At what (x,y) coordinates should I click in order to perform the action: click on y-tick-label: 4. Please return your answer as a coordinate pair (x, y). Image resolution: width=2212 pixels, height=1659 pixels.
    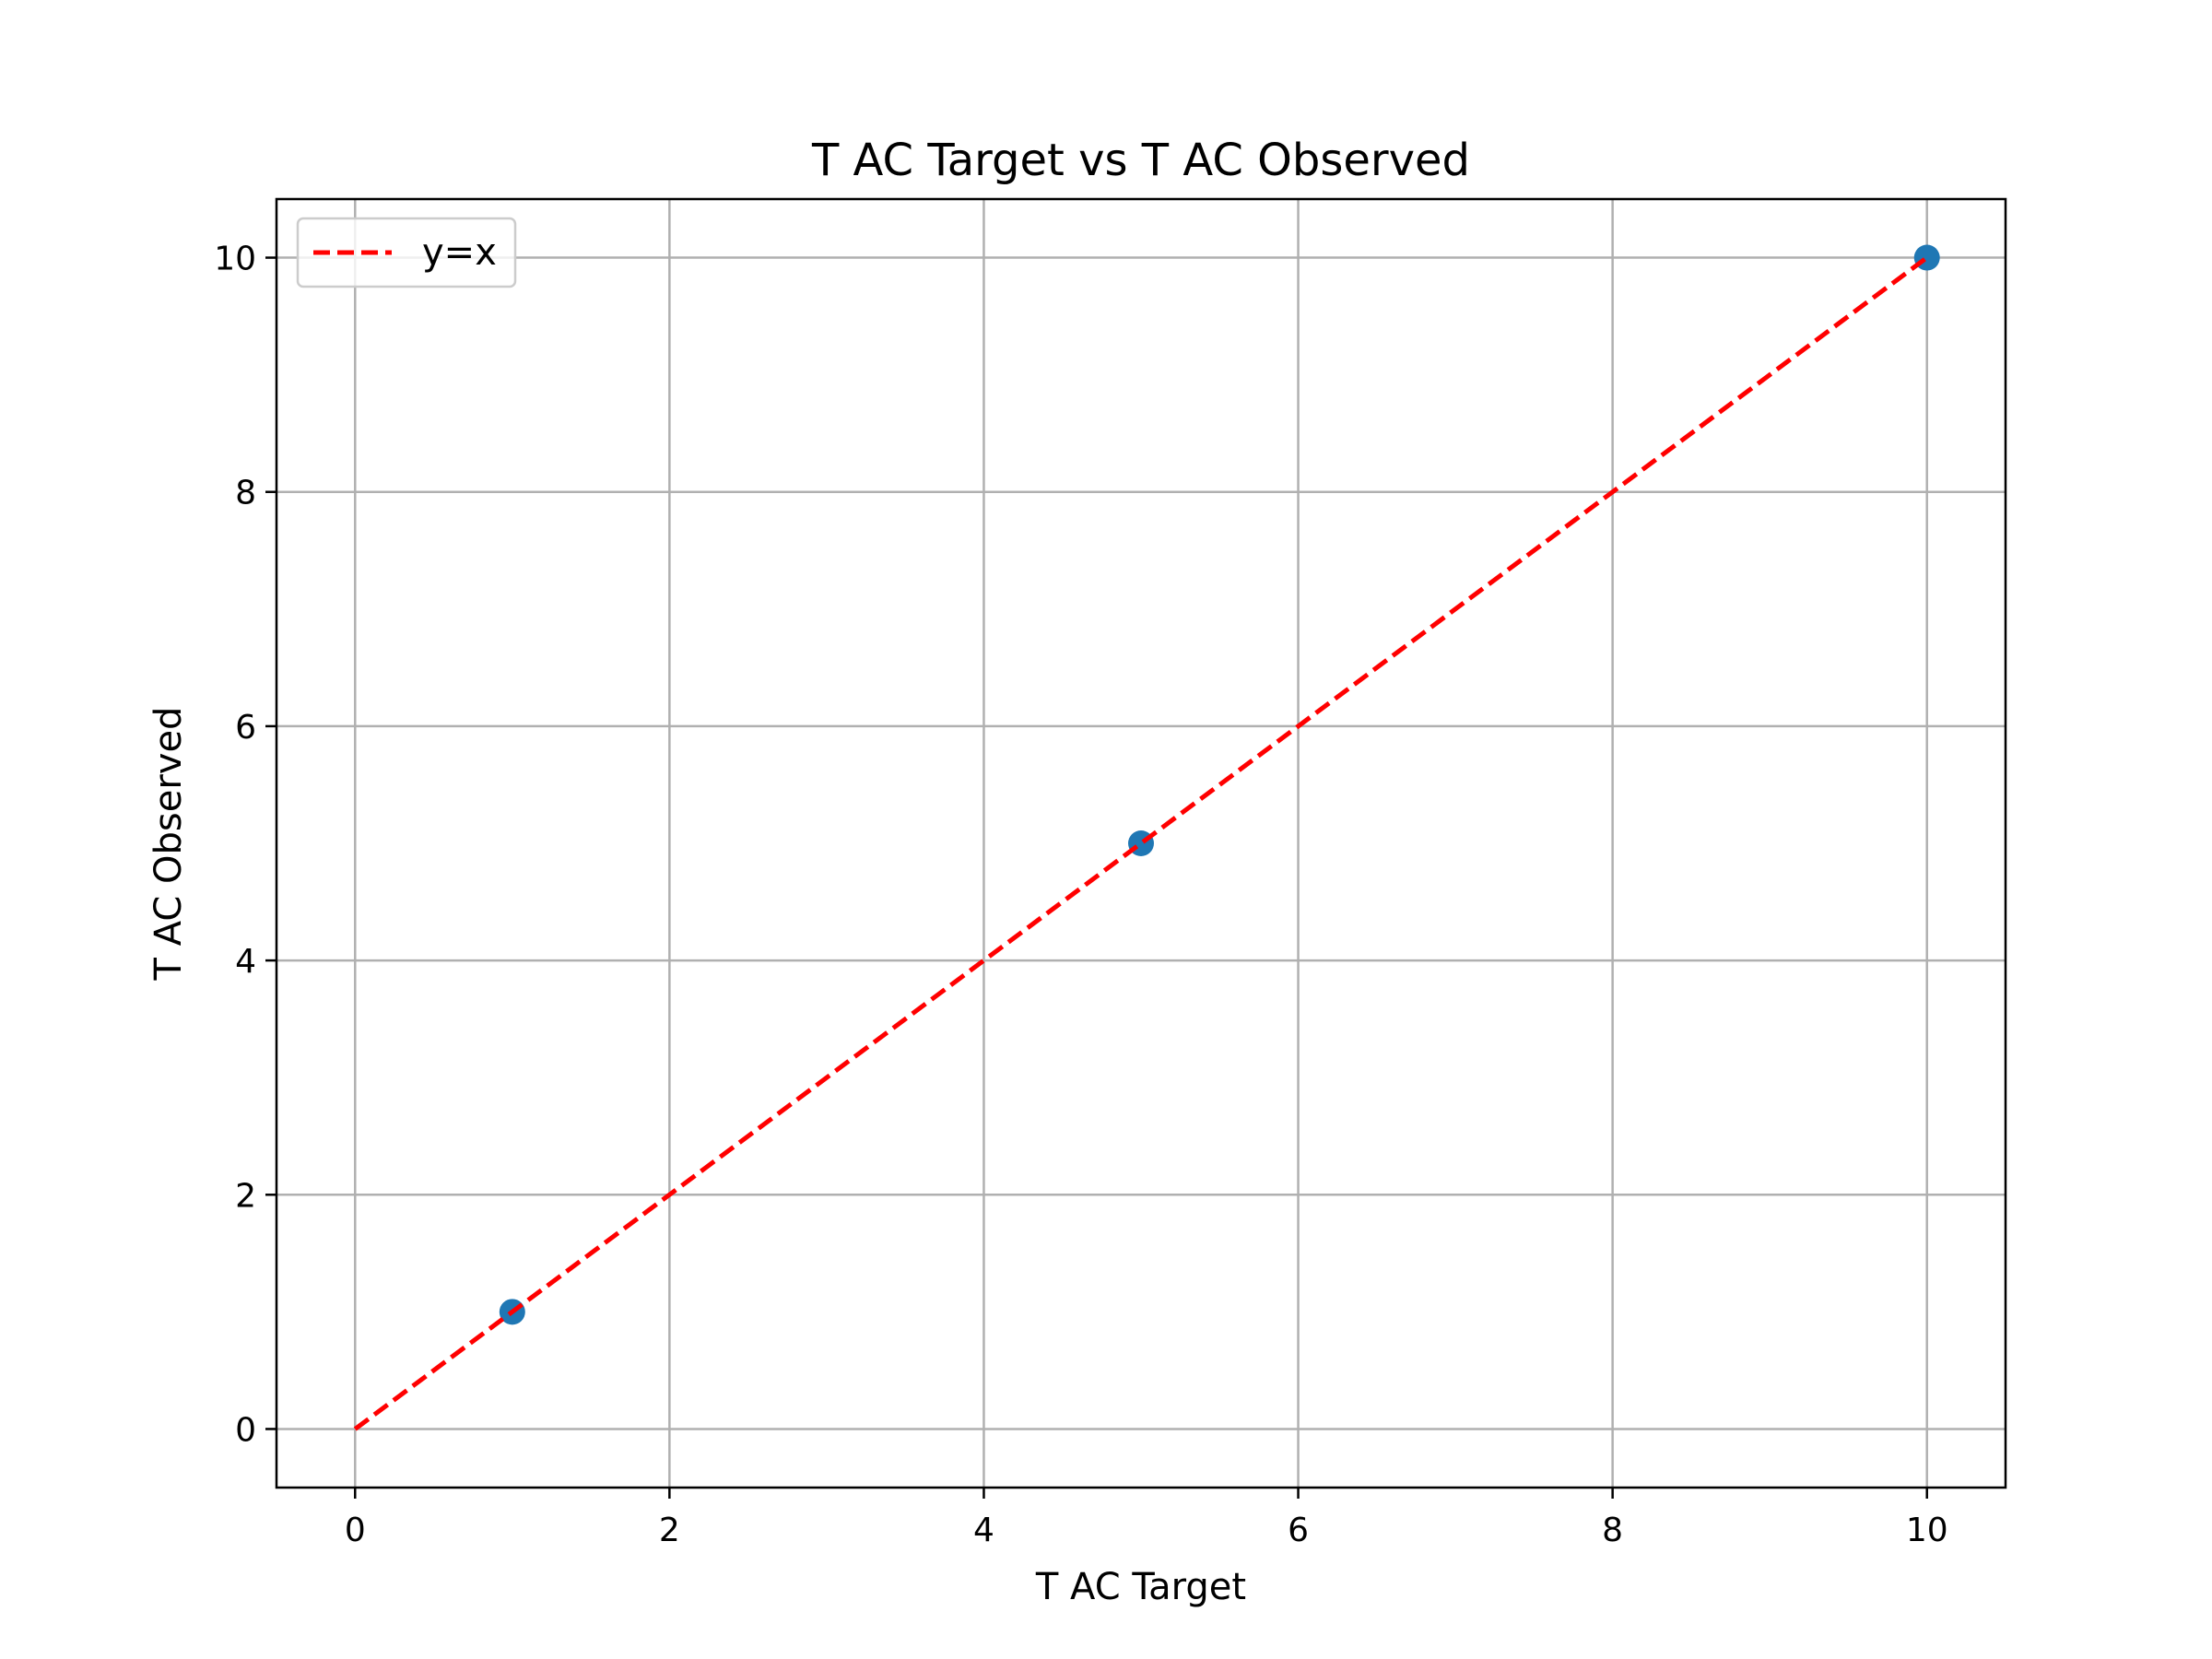
    Looking at the image, I should click on (245, 962).